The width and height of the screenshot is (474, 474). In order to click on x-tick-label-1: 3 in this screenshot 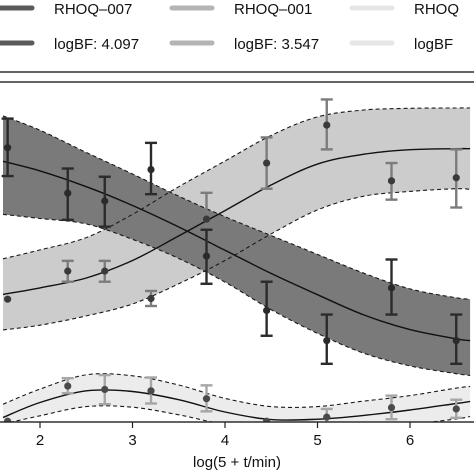, I will do `click(132, 440)`.